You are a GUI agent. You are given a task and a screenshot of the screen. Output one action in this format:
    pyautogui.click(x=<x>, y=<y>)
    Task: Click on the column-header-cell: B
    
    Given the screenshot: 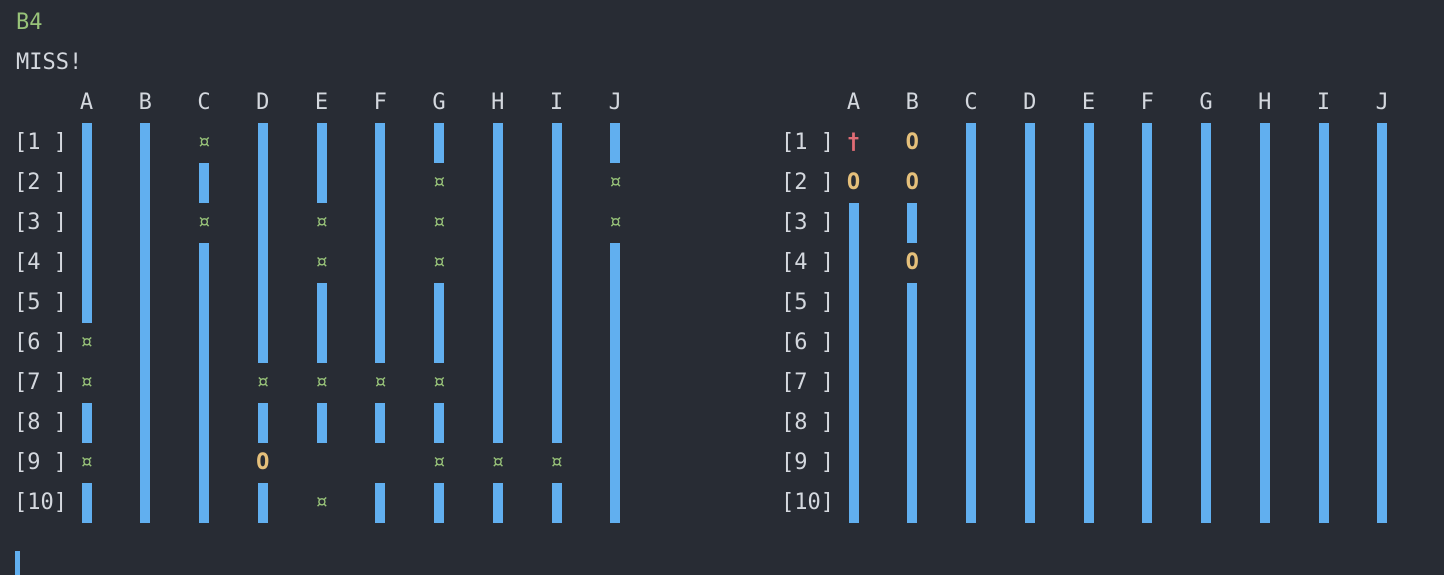 What is the action you would take?
    pyautogui.click(x=934, y=103)
    